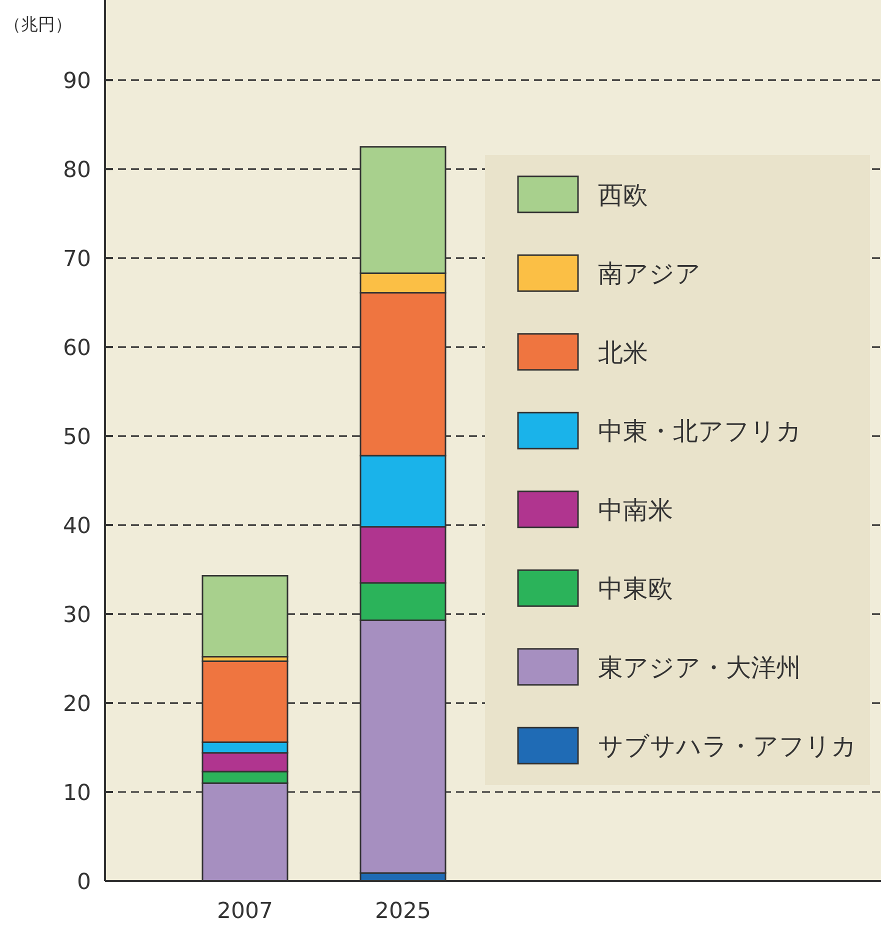 The height and width of the screenshot is (932, 881). Describe the element at coordinates (77, 437) in the screenshot. I see `y-tick-label: 50` at that location.